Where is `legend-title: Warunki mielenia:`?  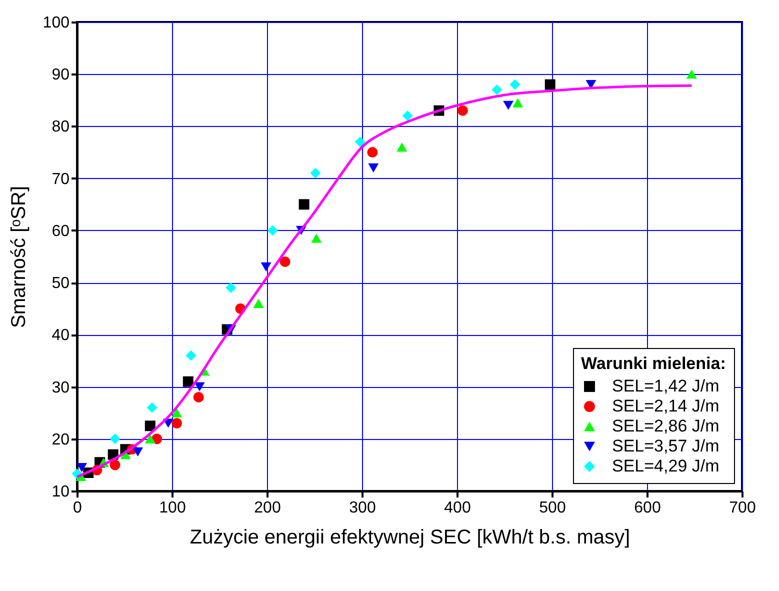 legend-title: Warunki mielenia: is located at coordinates (653, 363).